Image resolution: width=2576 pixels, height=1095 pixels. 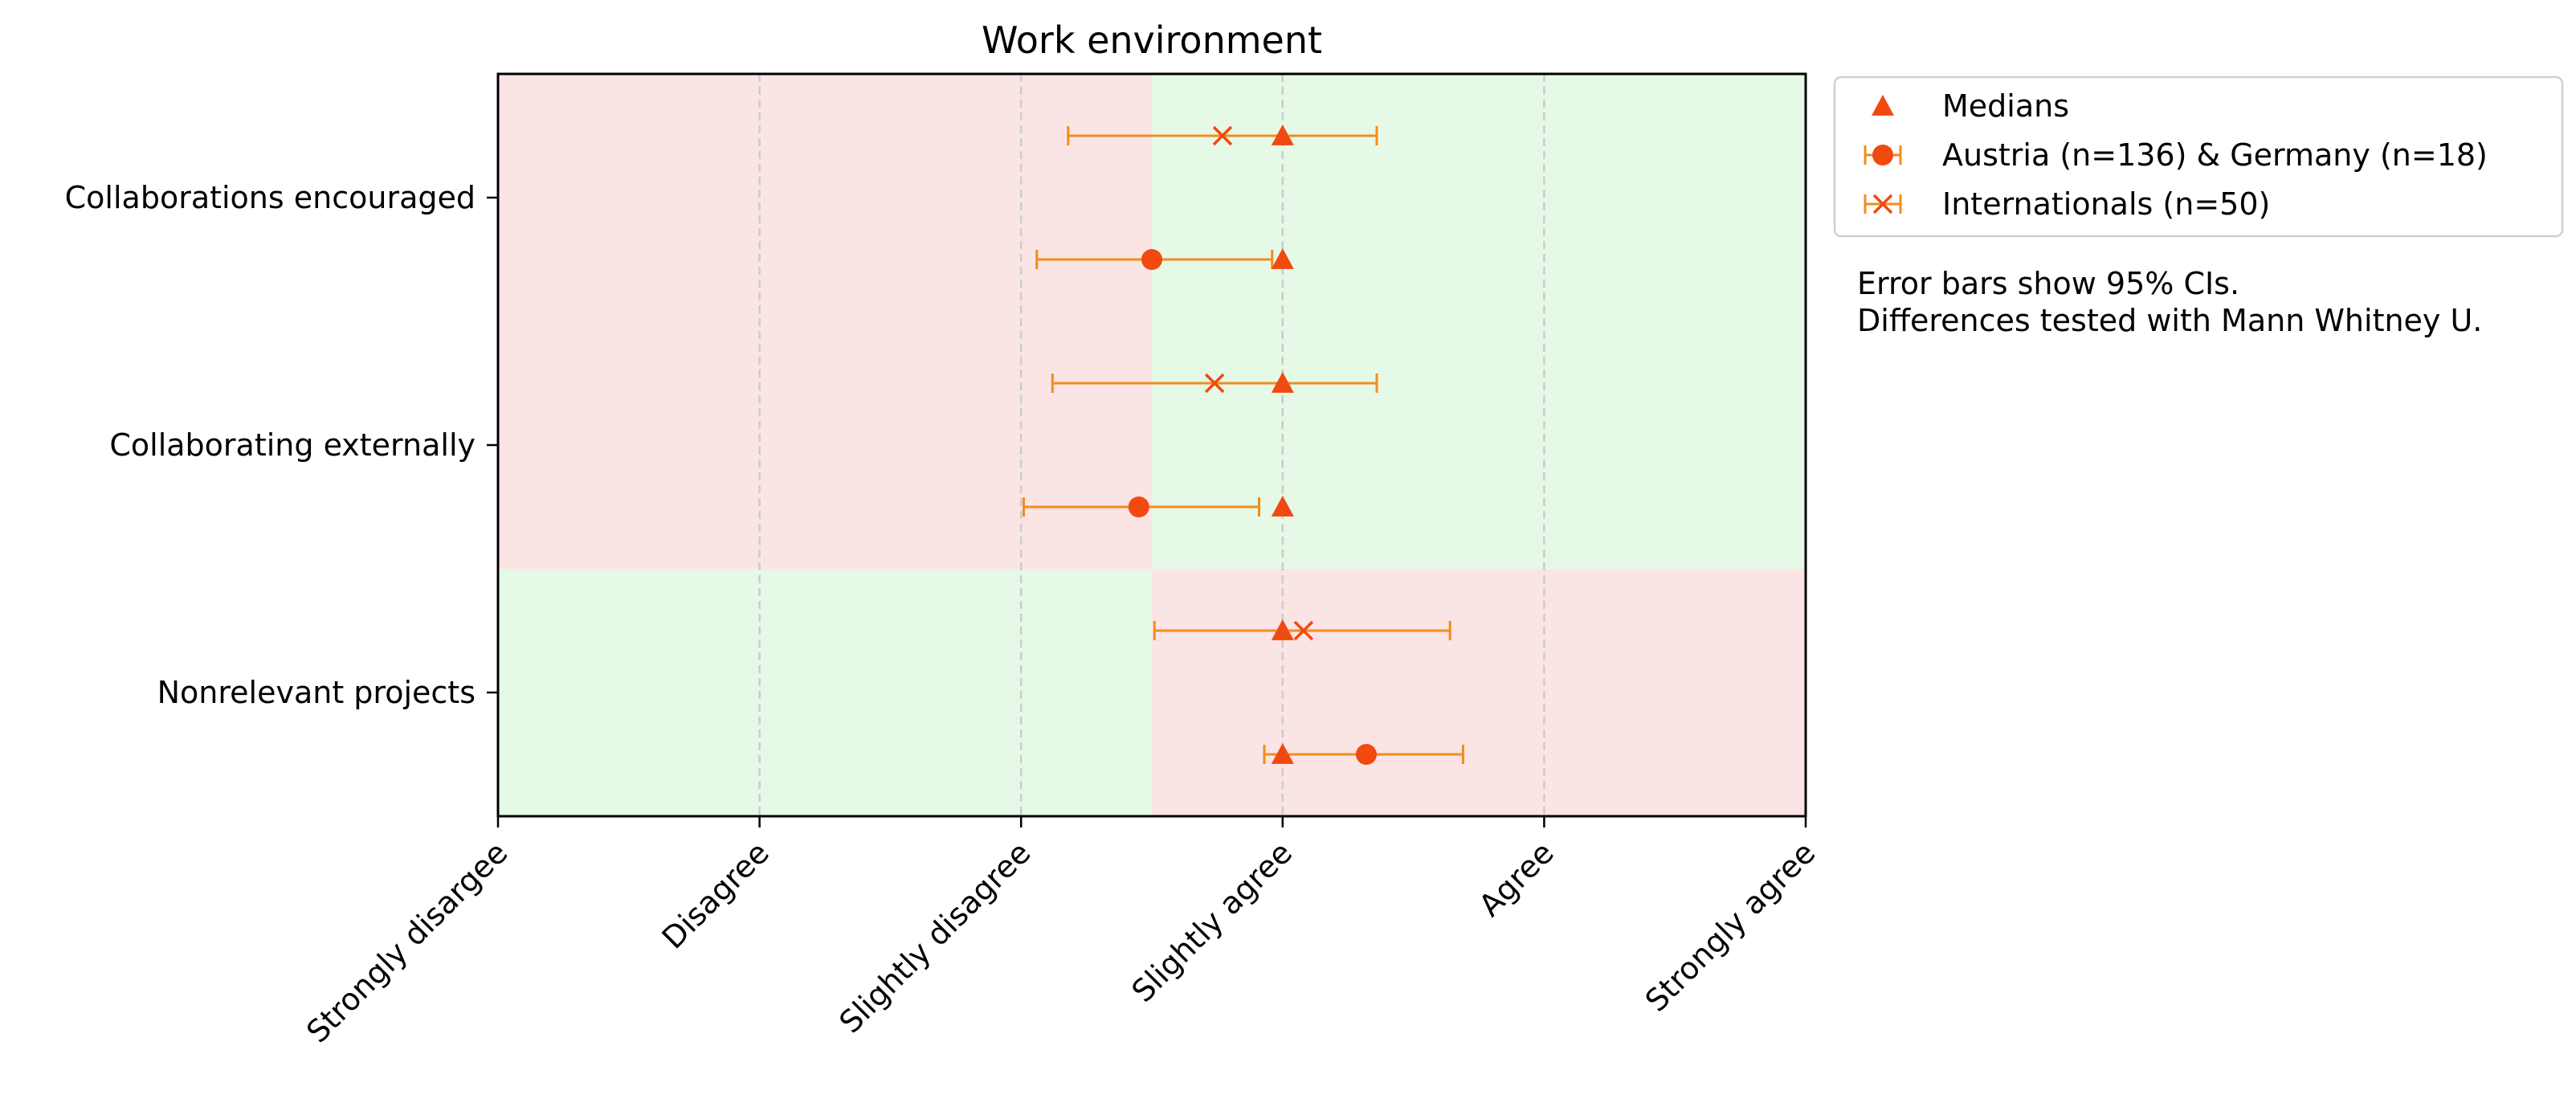 I want to click on y-tick-label: Collaborating externally, so click(x=292, y=445).